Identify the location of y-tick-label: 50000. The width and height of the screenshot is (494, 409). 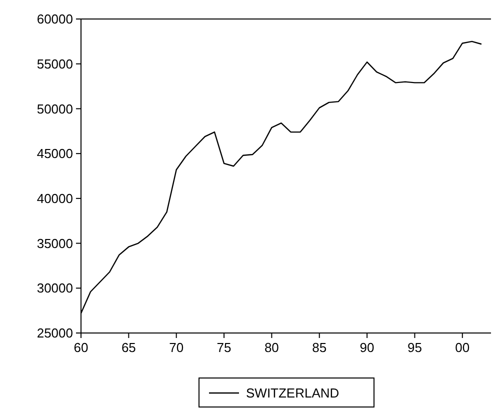
(54, 108).